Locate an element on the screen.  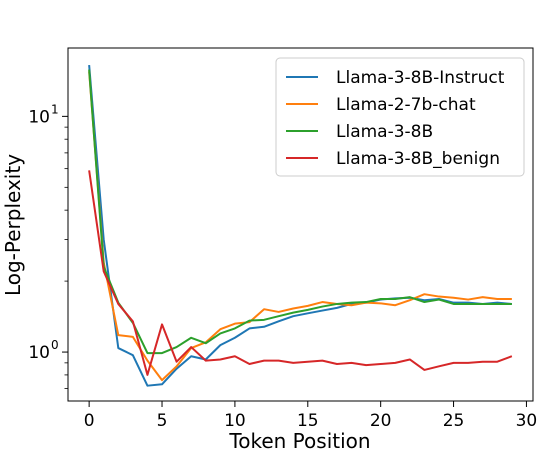
x-tick-label: 15 is located at coordinates (308, 421).